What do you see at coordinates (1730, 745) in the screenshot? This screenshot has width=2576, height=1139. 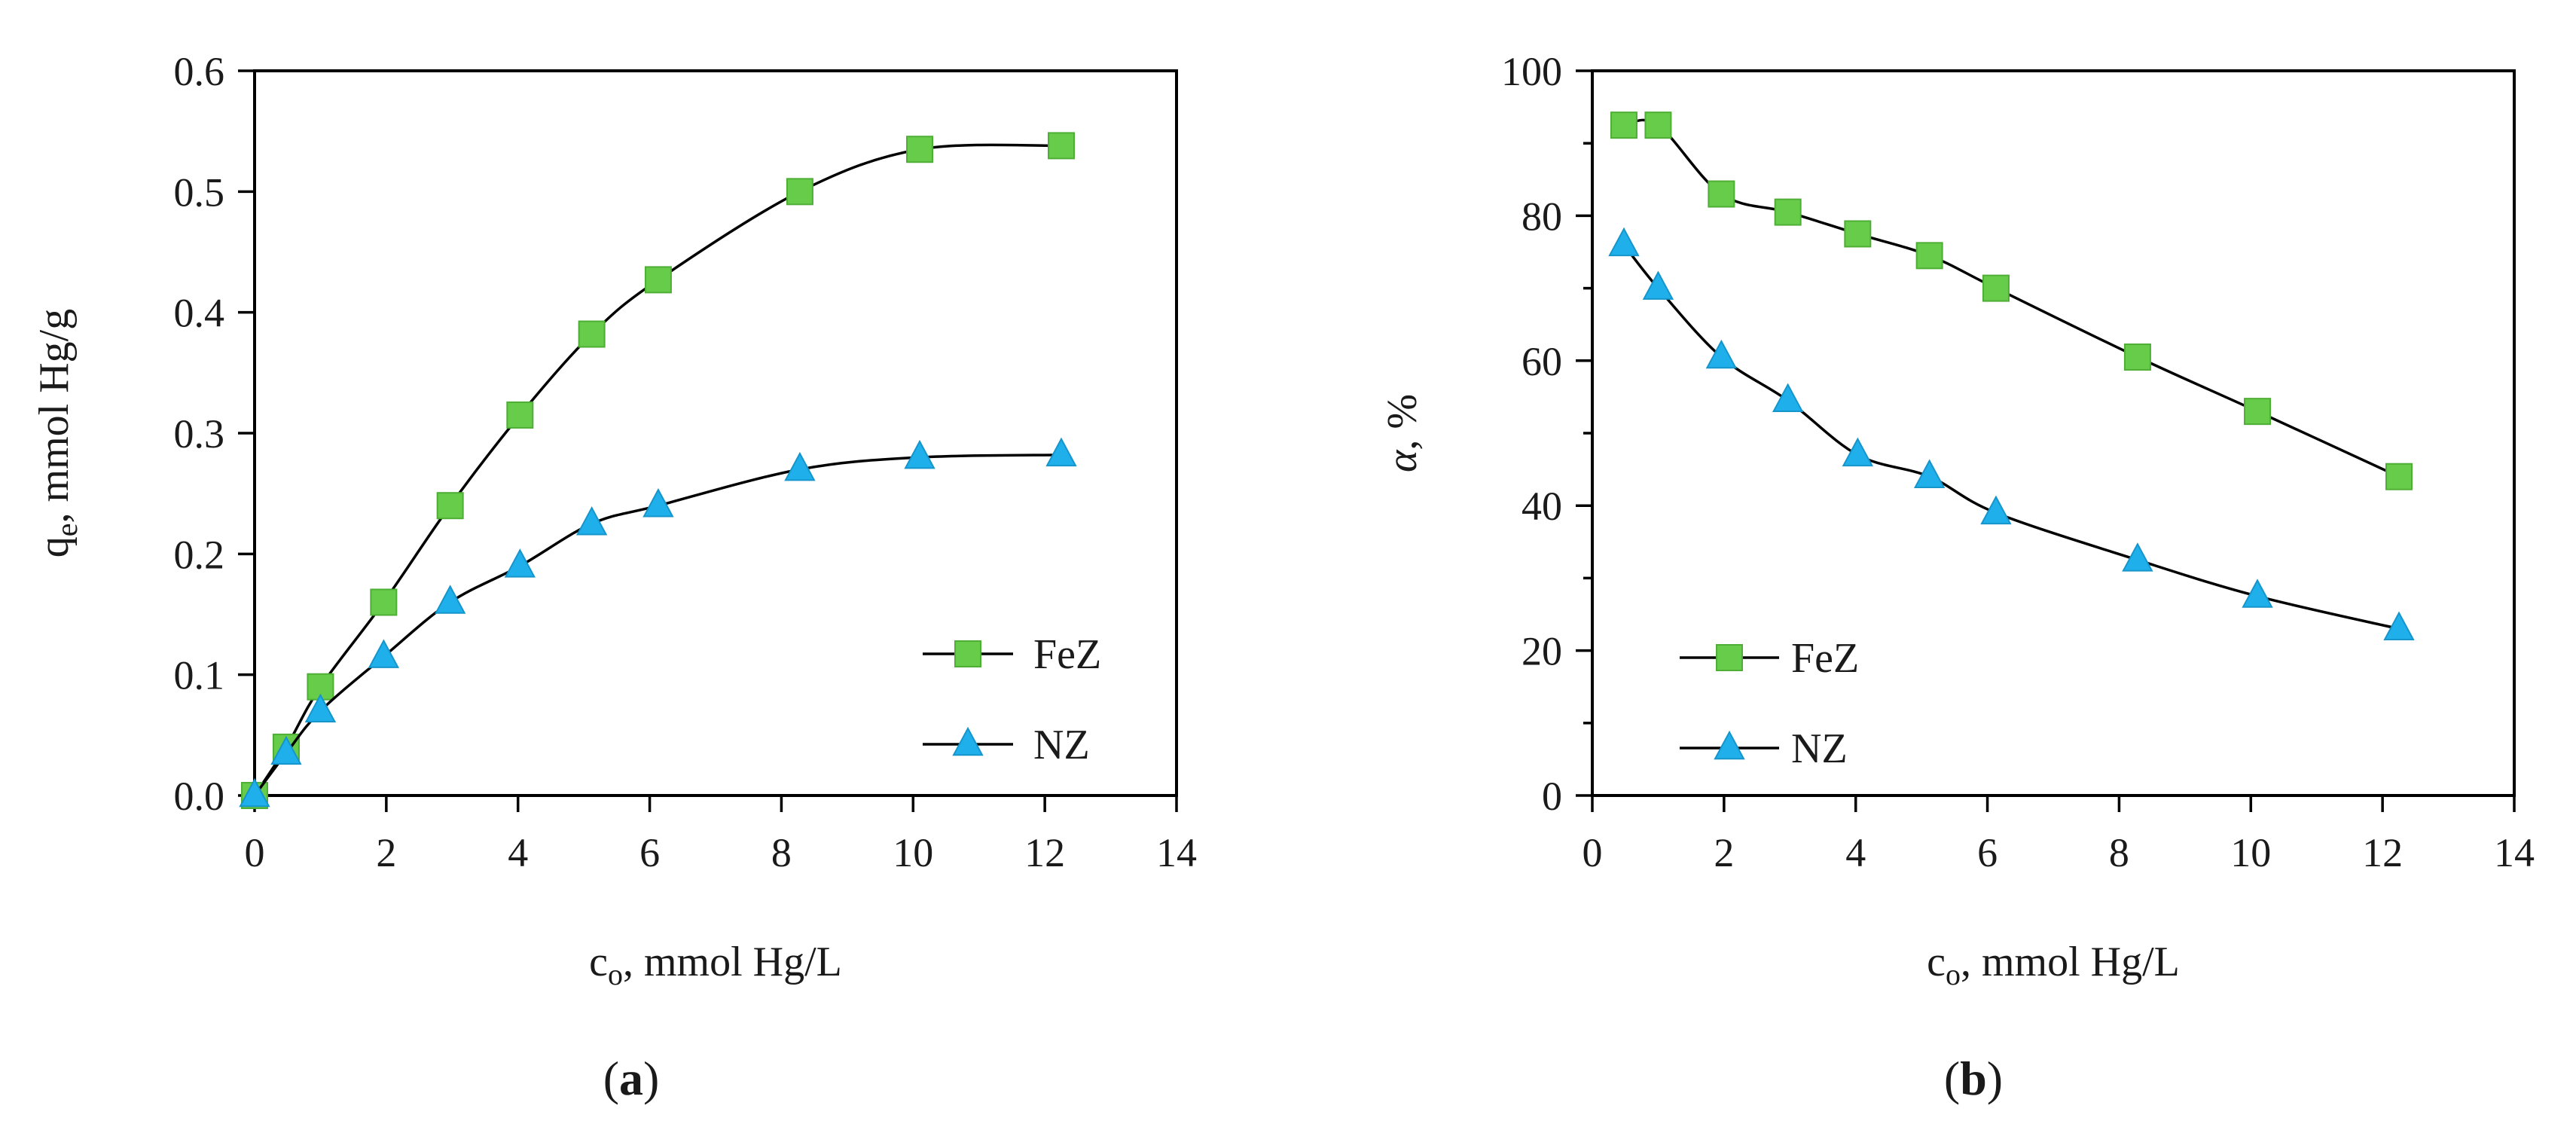 I see `panel-b-legend-marker-nz` at bounding box center [1730, 745].